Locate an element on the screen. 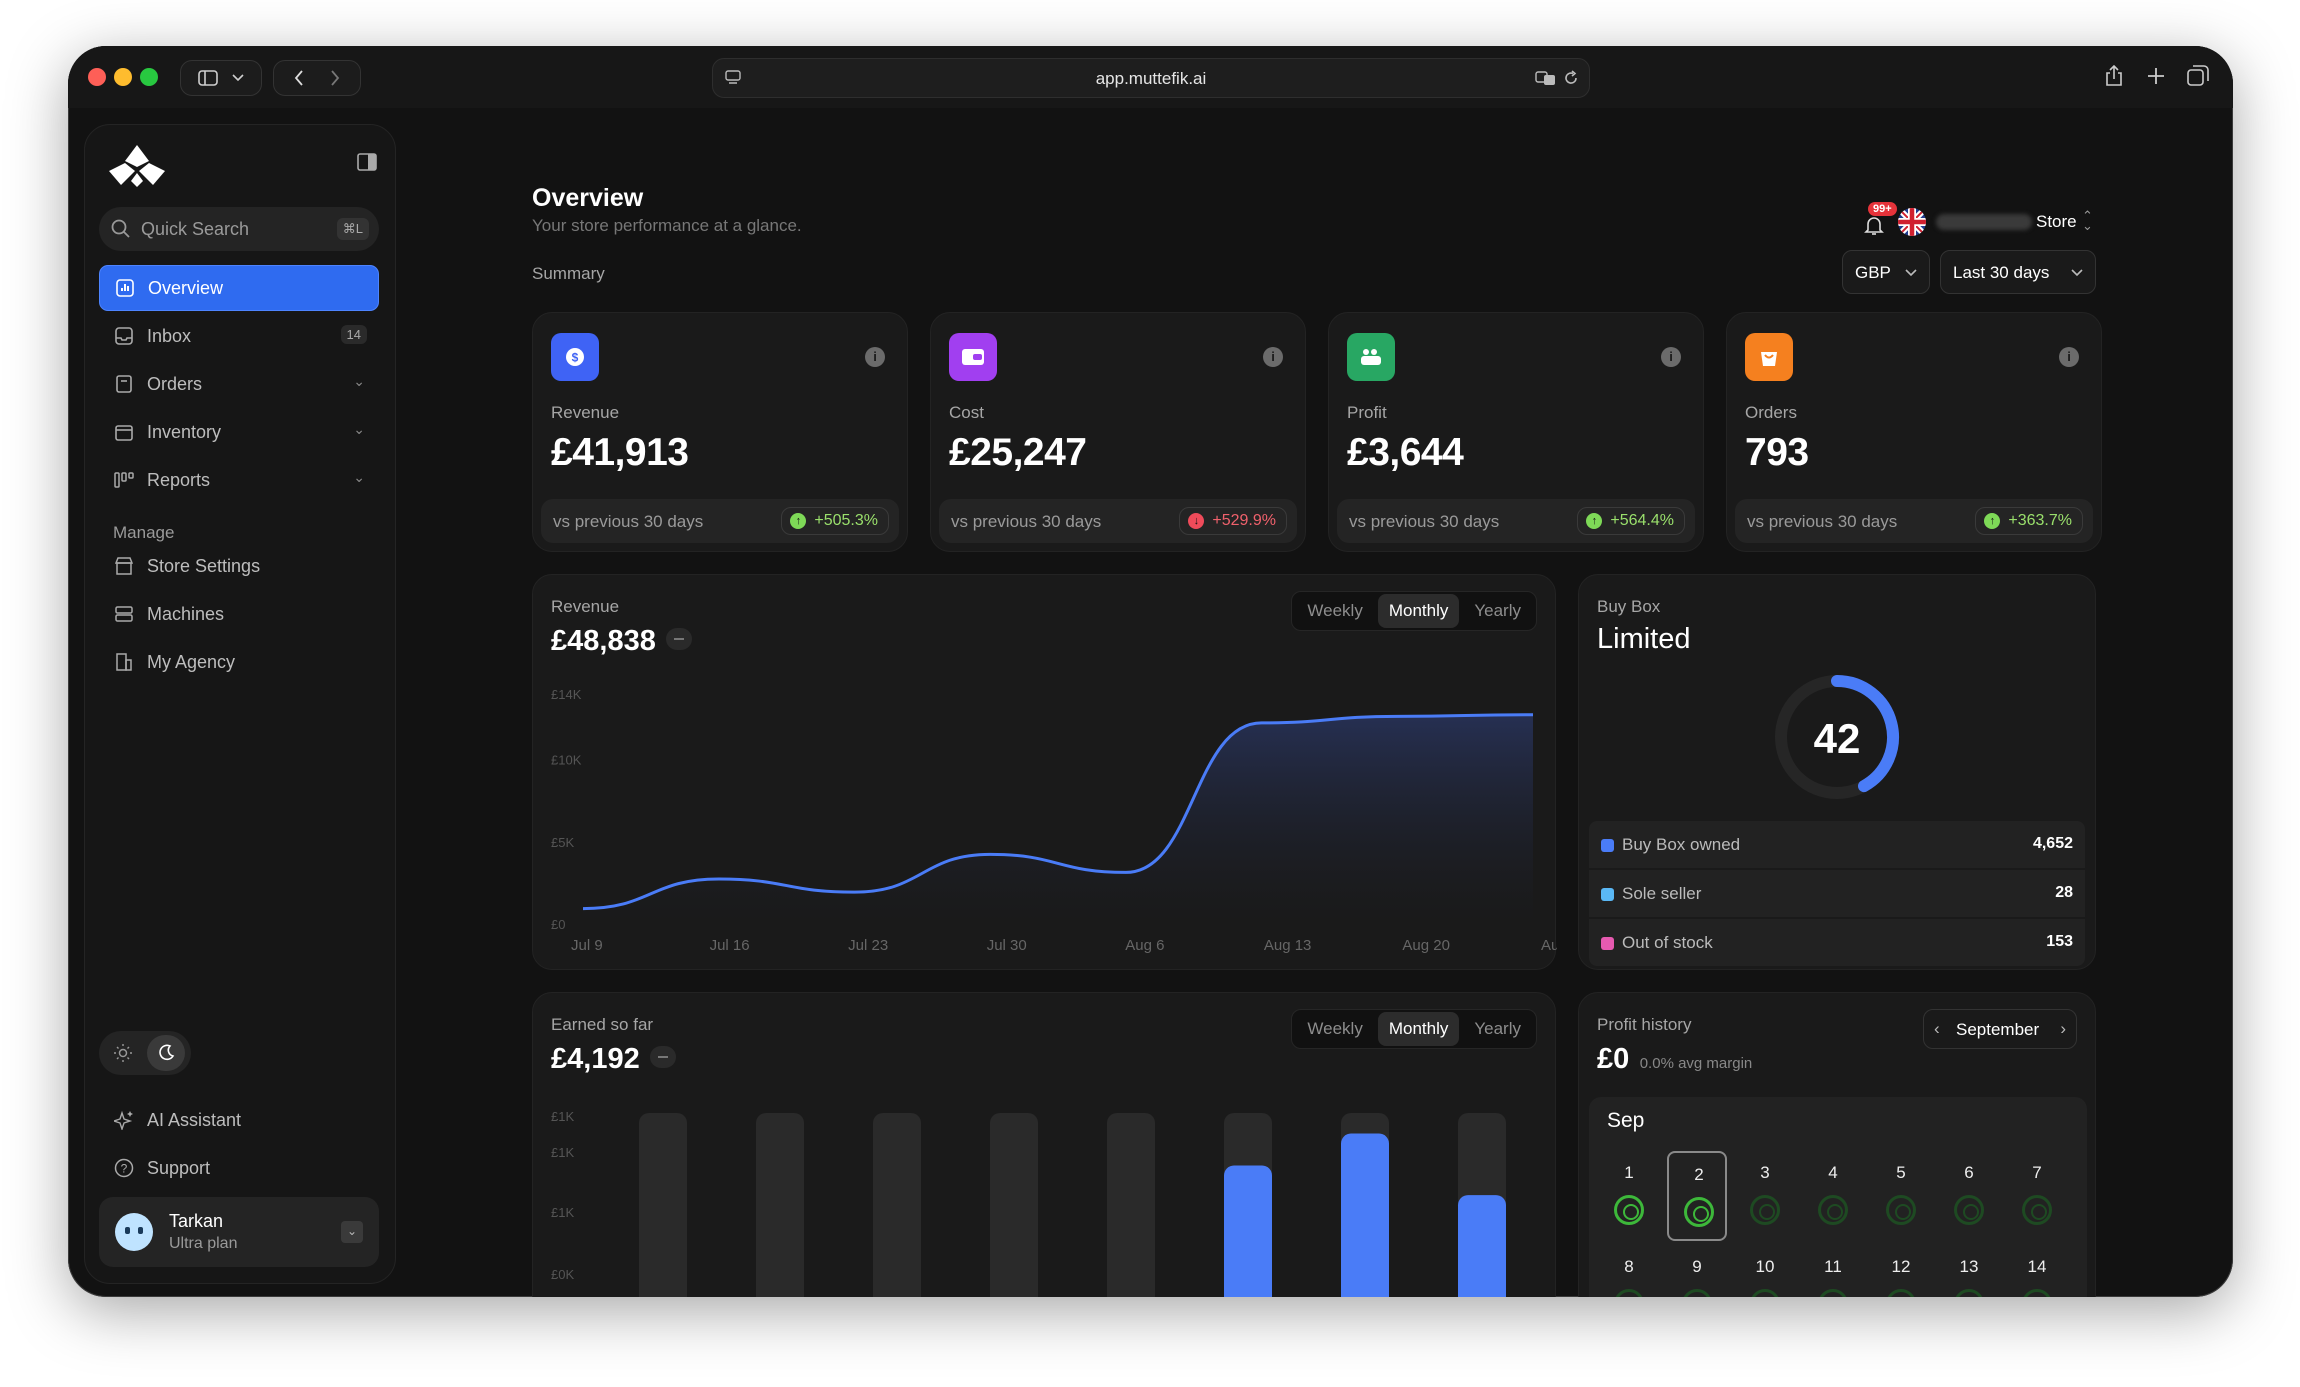  calendar-day: 10 is located at coordinates (1765, 1271).